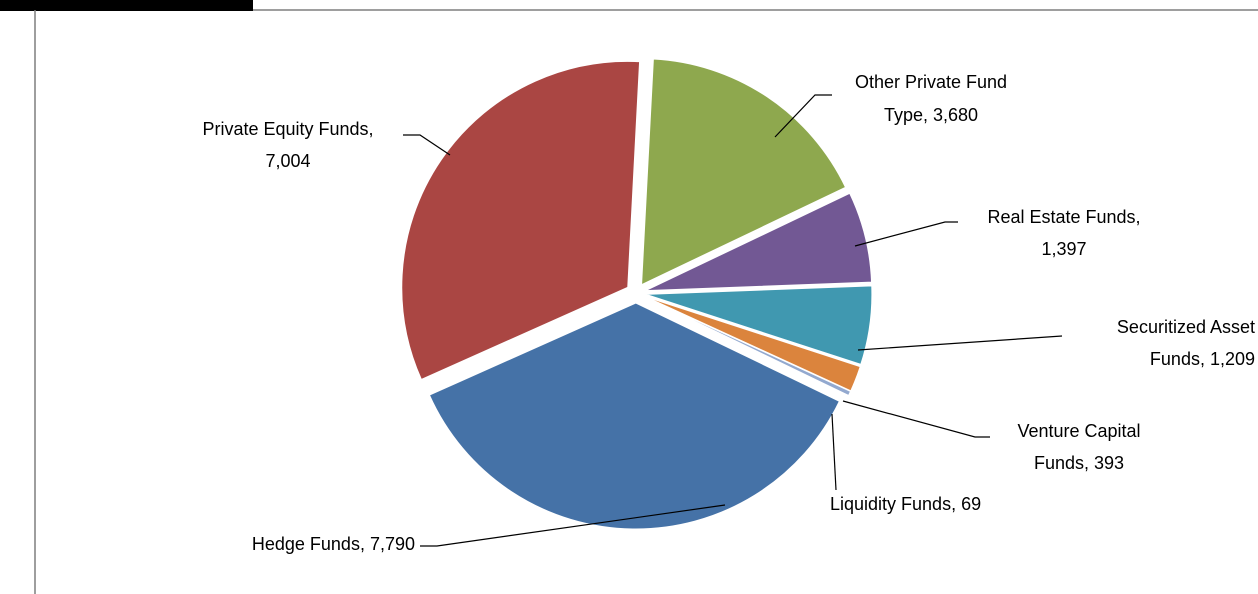 Image resolution: width=1258 pixels, height=594 pixels. I want to click on data-label-name: Private Equity Funds,, so click(287, 129).